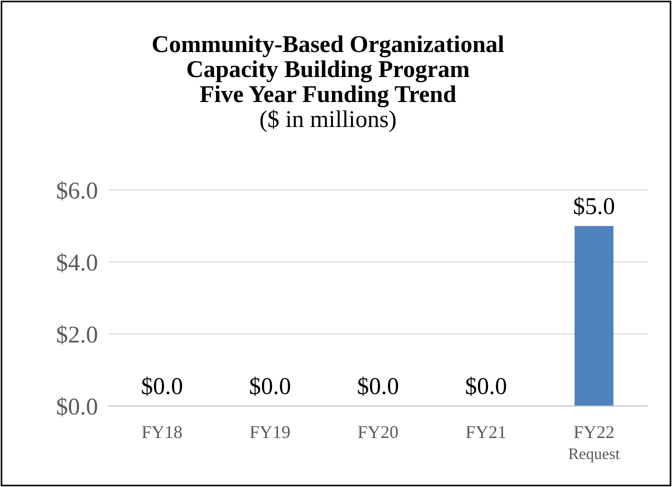  Describe the element at coordinates (378, 432) in the screenshot. I see `x-tick-label: FY20` at that location.